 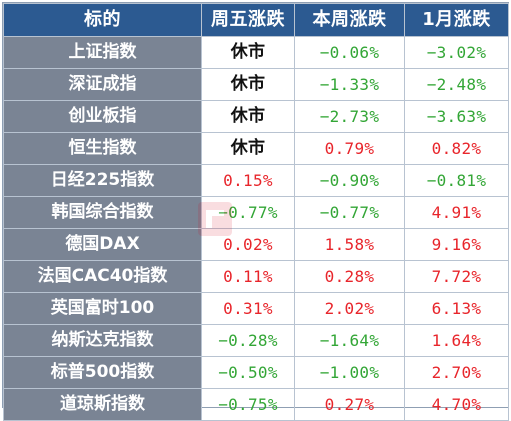 What do you see at coordinates (248, 340) in the screenshot?
I see `friday-change-cell: −0.28%` at bounding box center [248, 340].